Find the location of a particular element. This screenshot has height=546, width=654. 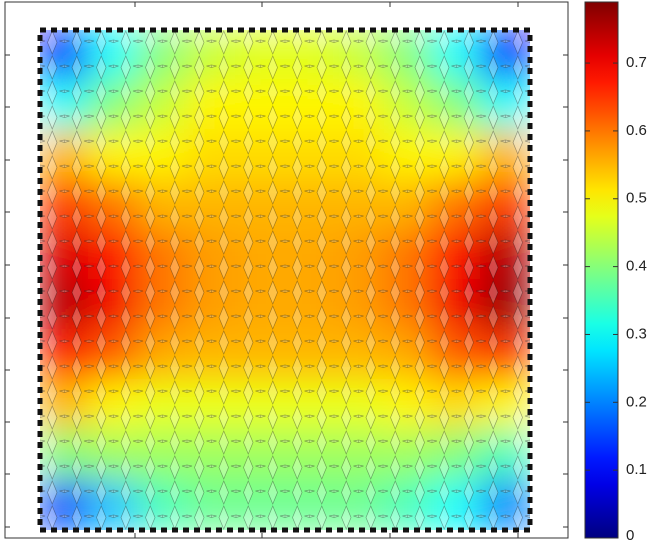

colorbar-ticks: 0 0.1 0.2 0.3 0.4 0.5 0.6 0.7 is located at coordinates (616, 299).